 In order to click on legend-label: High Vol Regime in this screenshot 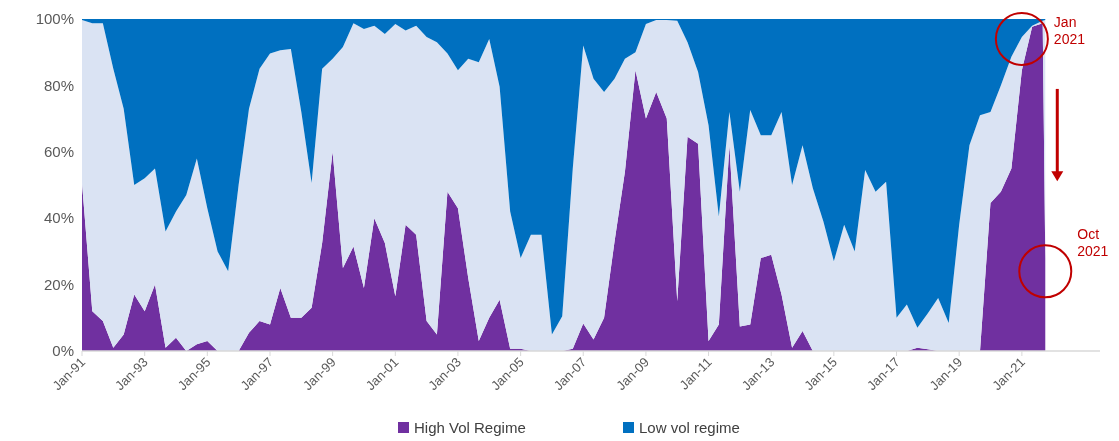, I will do `click(470, 427)`.